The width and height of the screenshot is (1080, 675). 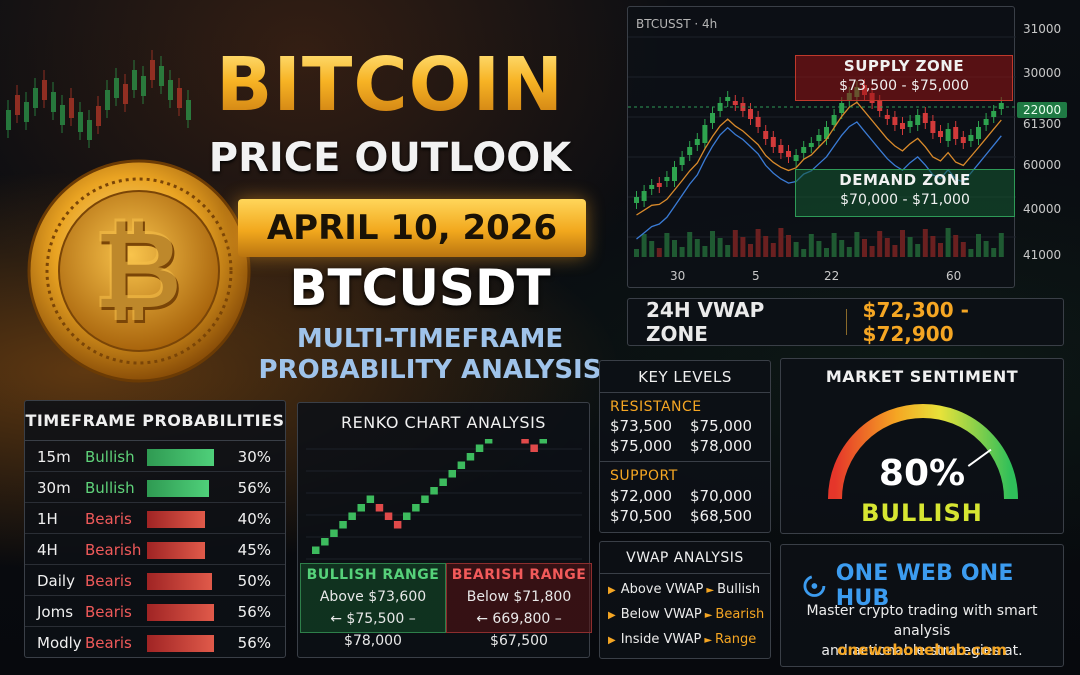 I want to click on brand-url-link: onewebonehub.com, so click(x=922, y=650).